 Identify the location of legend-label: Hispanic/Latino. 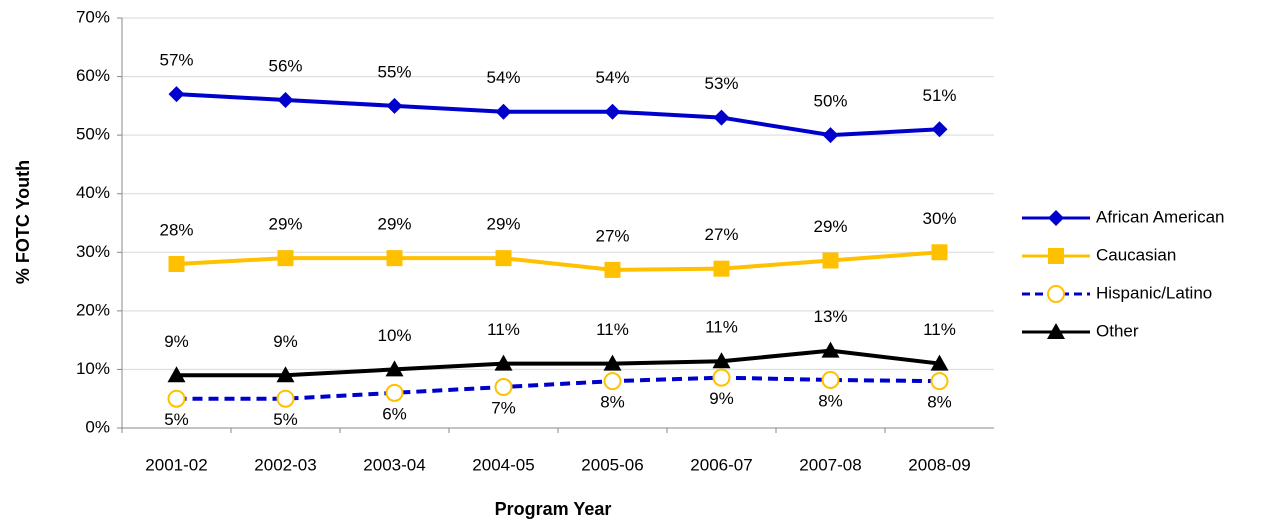
(1154, 292).